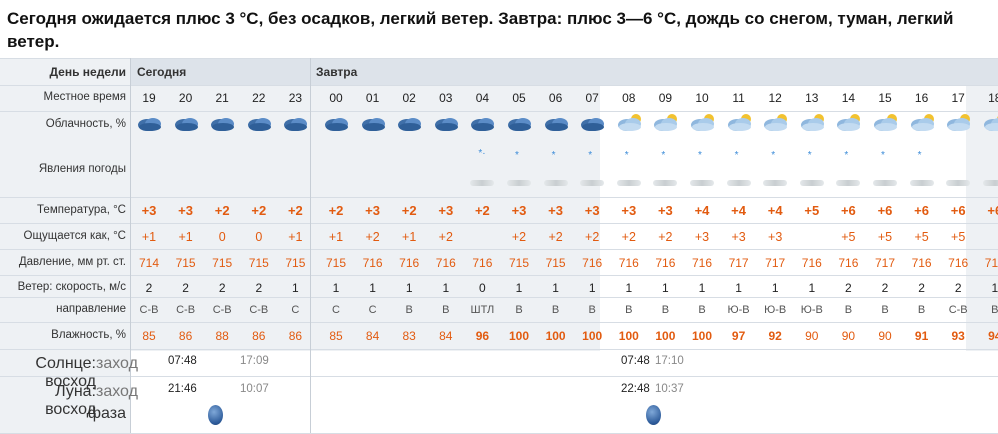 Image resolution: width=998 pixels, height=434 pixels. Describe the element at coordinates (295, 237) in the screenshot. I see `feels-like-23: +1` at that location.